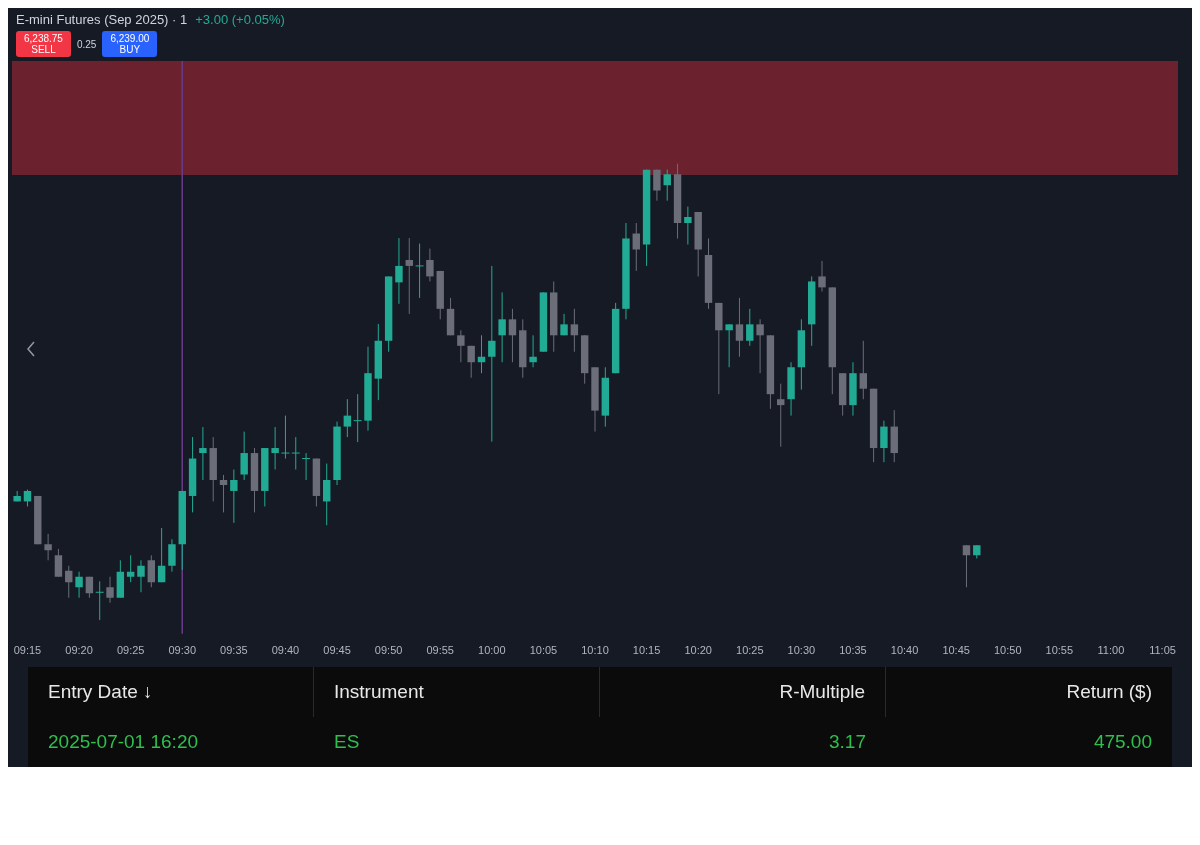 This screenshot has height=845, width=1200. What do you see at coordinates (1109, 692) in the screenshot?
I see `text: Return ($)` at bounding box center [1109, 692].